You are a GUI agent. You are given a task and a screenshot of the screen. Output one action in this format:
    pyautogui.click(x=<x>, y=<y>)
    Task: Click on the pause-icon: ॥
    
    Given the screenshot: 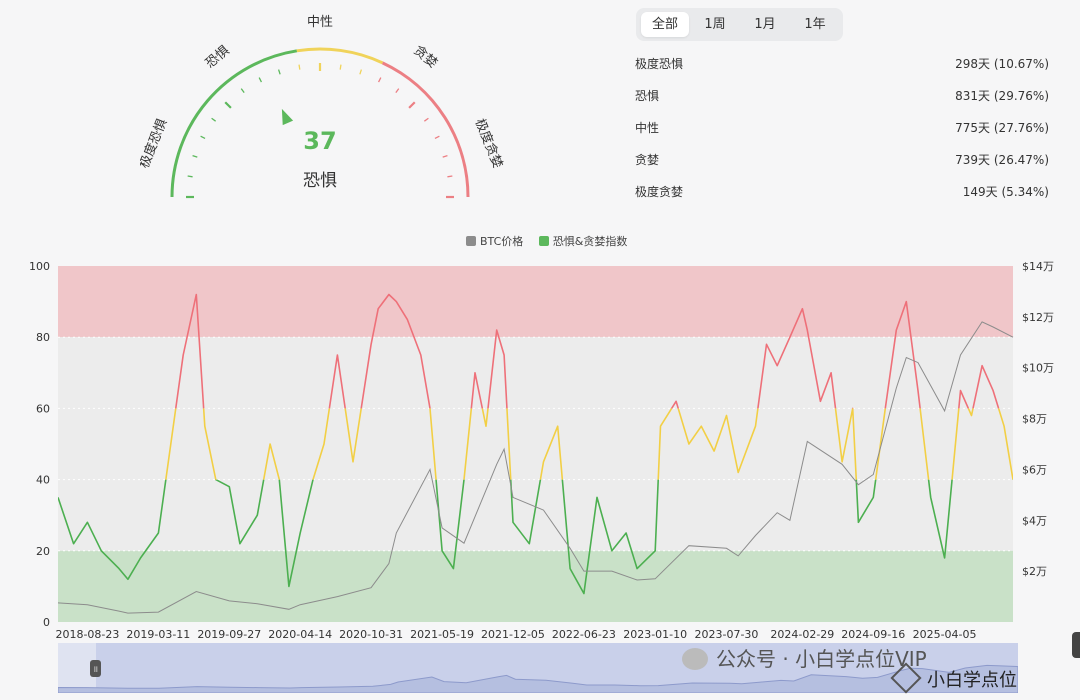 What is the action you would take?
    pyautogui.click(x=95, y=670)
    